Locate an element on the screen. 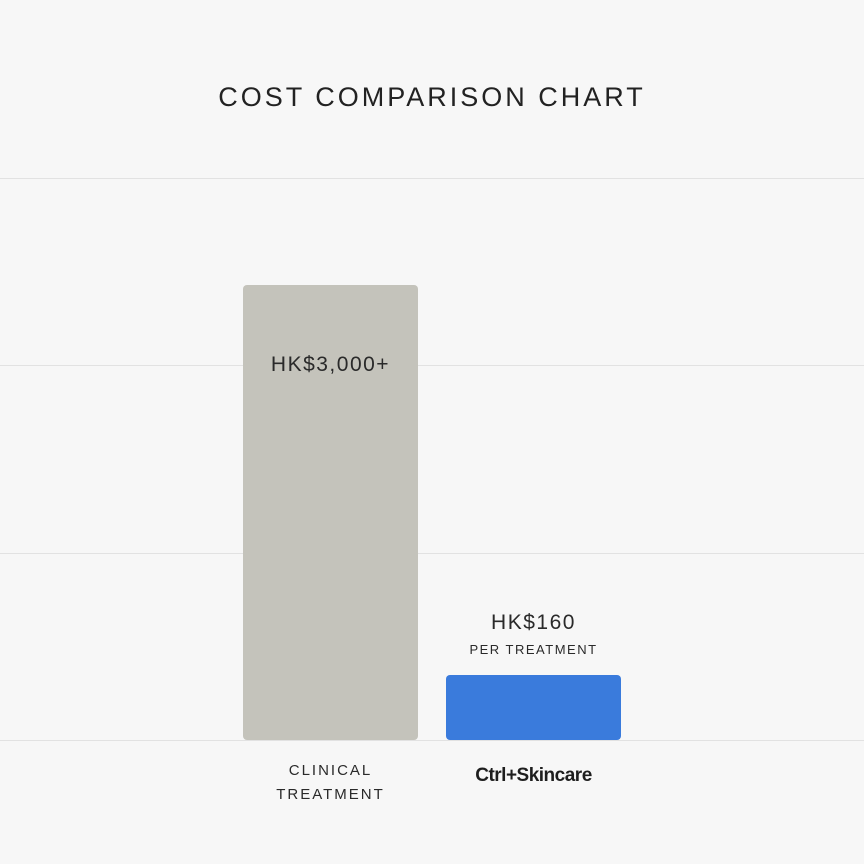 Image resolution: width=864 pixels, height=864 pixels. category-label-ctrl-skincare: Ctrl+Skincare is located at coordinates (533, 775).